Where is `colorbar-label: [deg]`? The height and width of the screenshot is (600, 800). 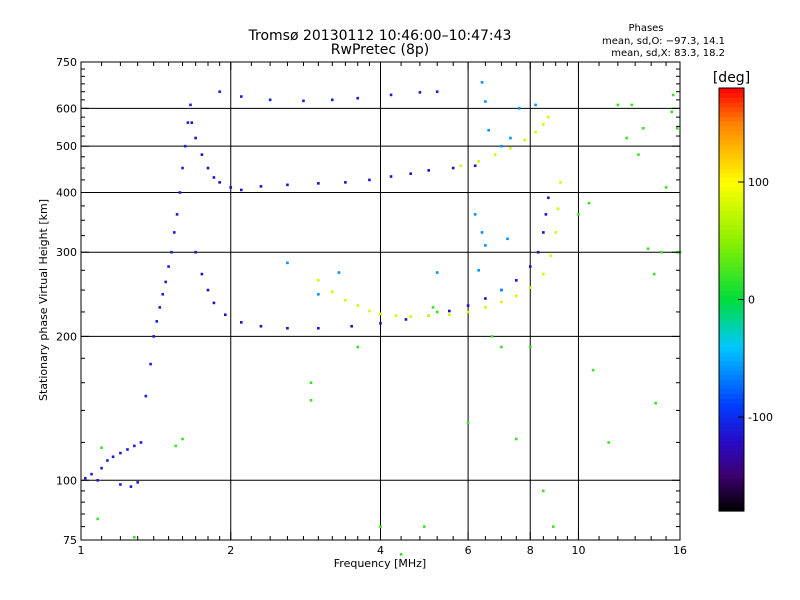 colorbar-label: [deg] is located at coordinates (731, 78).